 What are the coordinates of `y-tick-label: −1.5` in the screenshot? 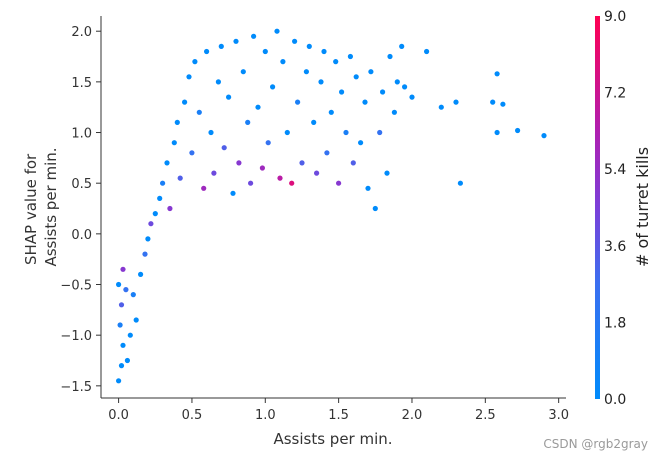 It's located at (76, 387).